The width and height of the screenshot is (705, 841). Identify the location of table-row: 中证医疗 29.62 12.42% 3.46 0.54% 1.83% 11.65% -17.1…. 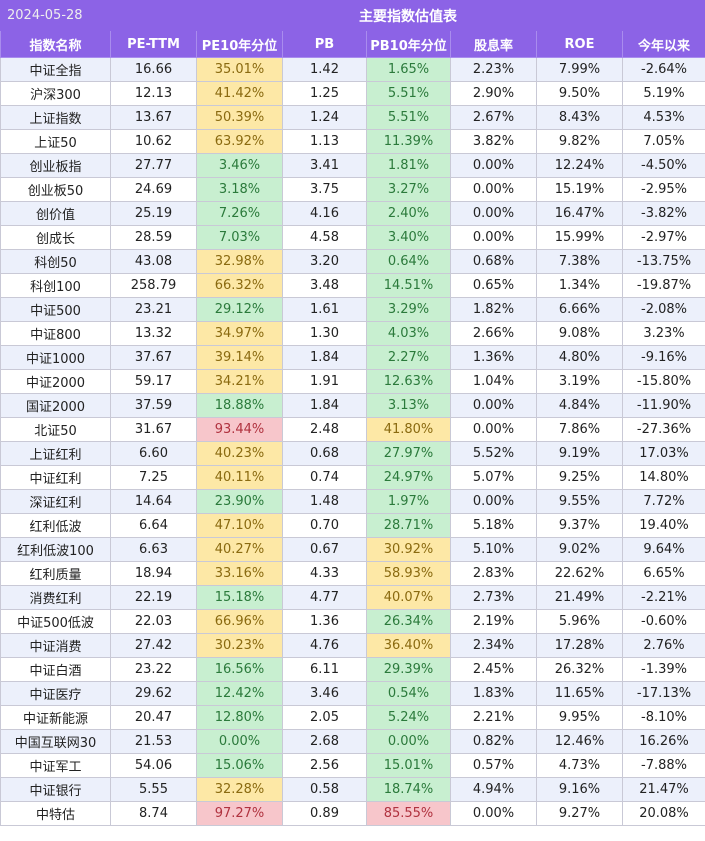
(352, 693).